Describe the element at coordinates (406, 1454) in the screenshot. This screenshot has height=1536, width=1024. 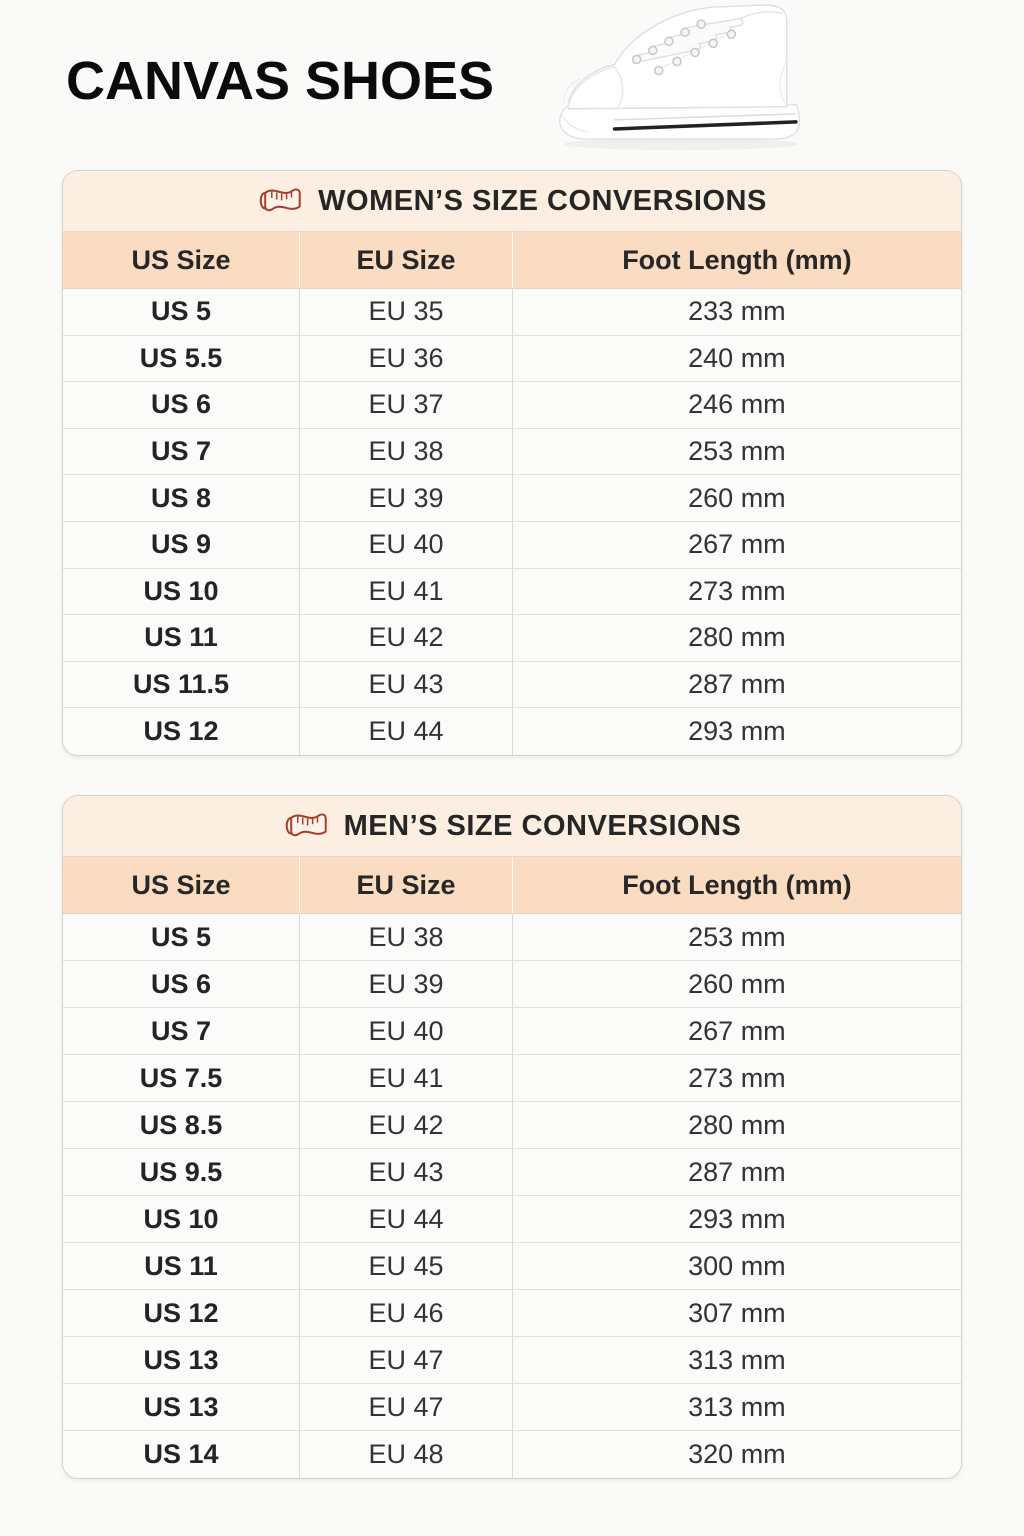
I see `eu-size-cell: EU 48` at that location.